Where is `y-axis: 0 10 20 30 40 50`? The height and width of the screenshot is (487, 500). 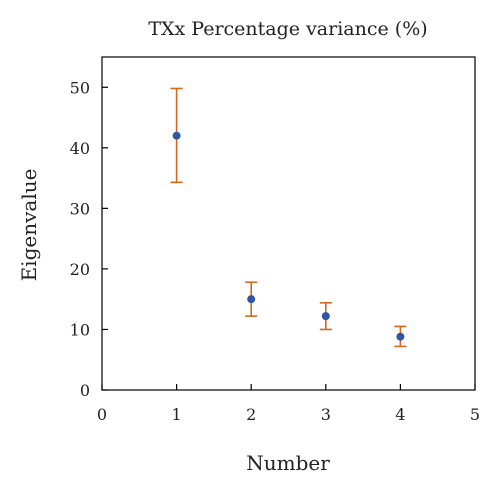
y-axis: 0 10 20 30 40 50 is located at coordinates (89, 239).